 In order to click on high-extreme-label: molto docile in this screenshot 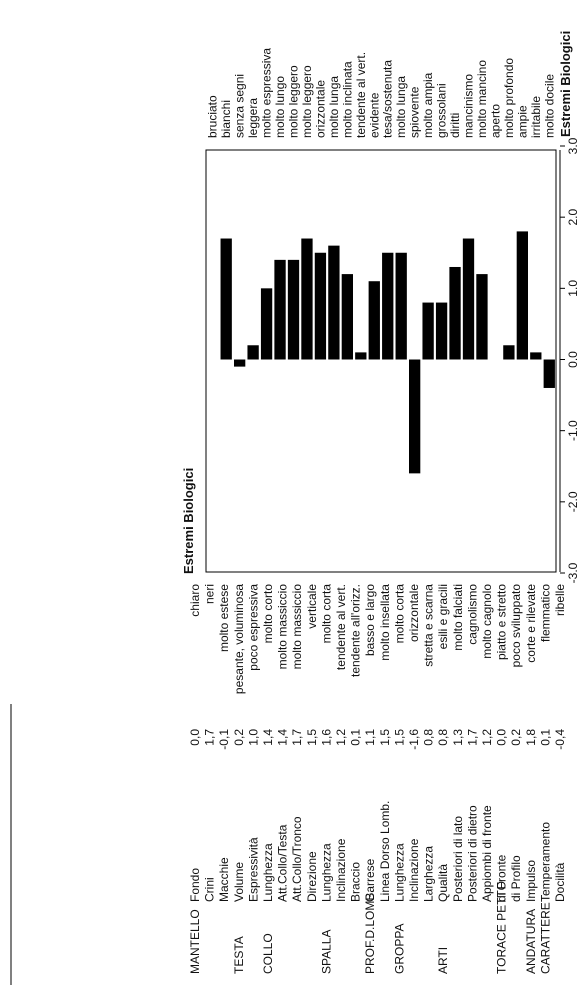, I will do `click(549, 106)`.